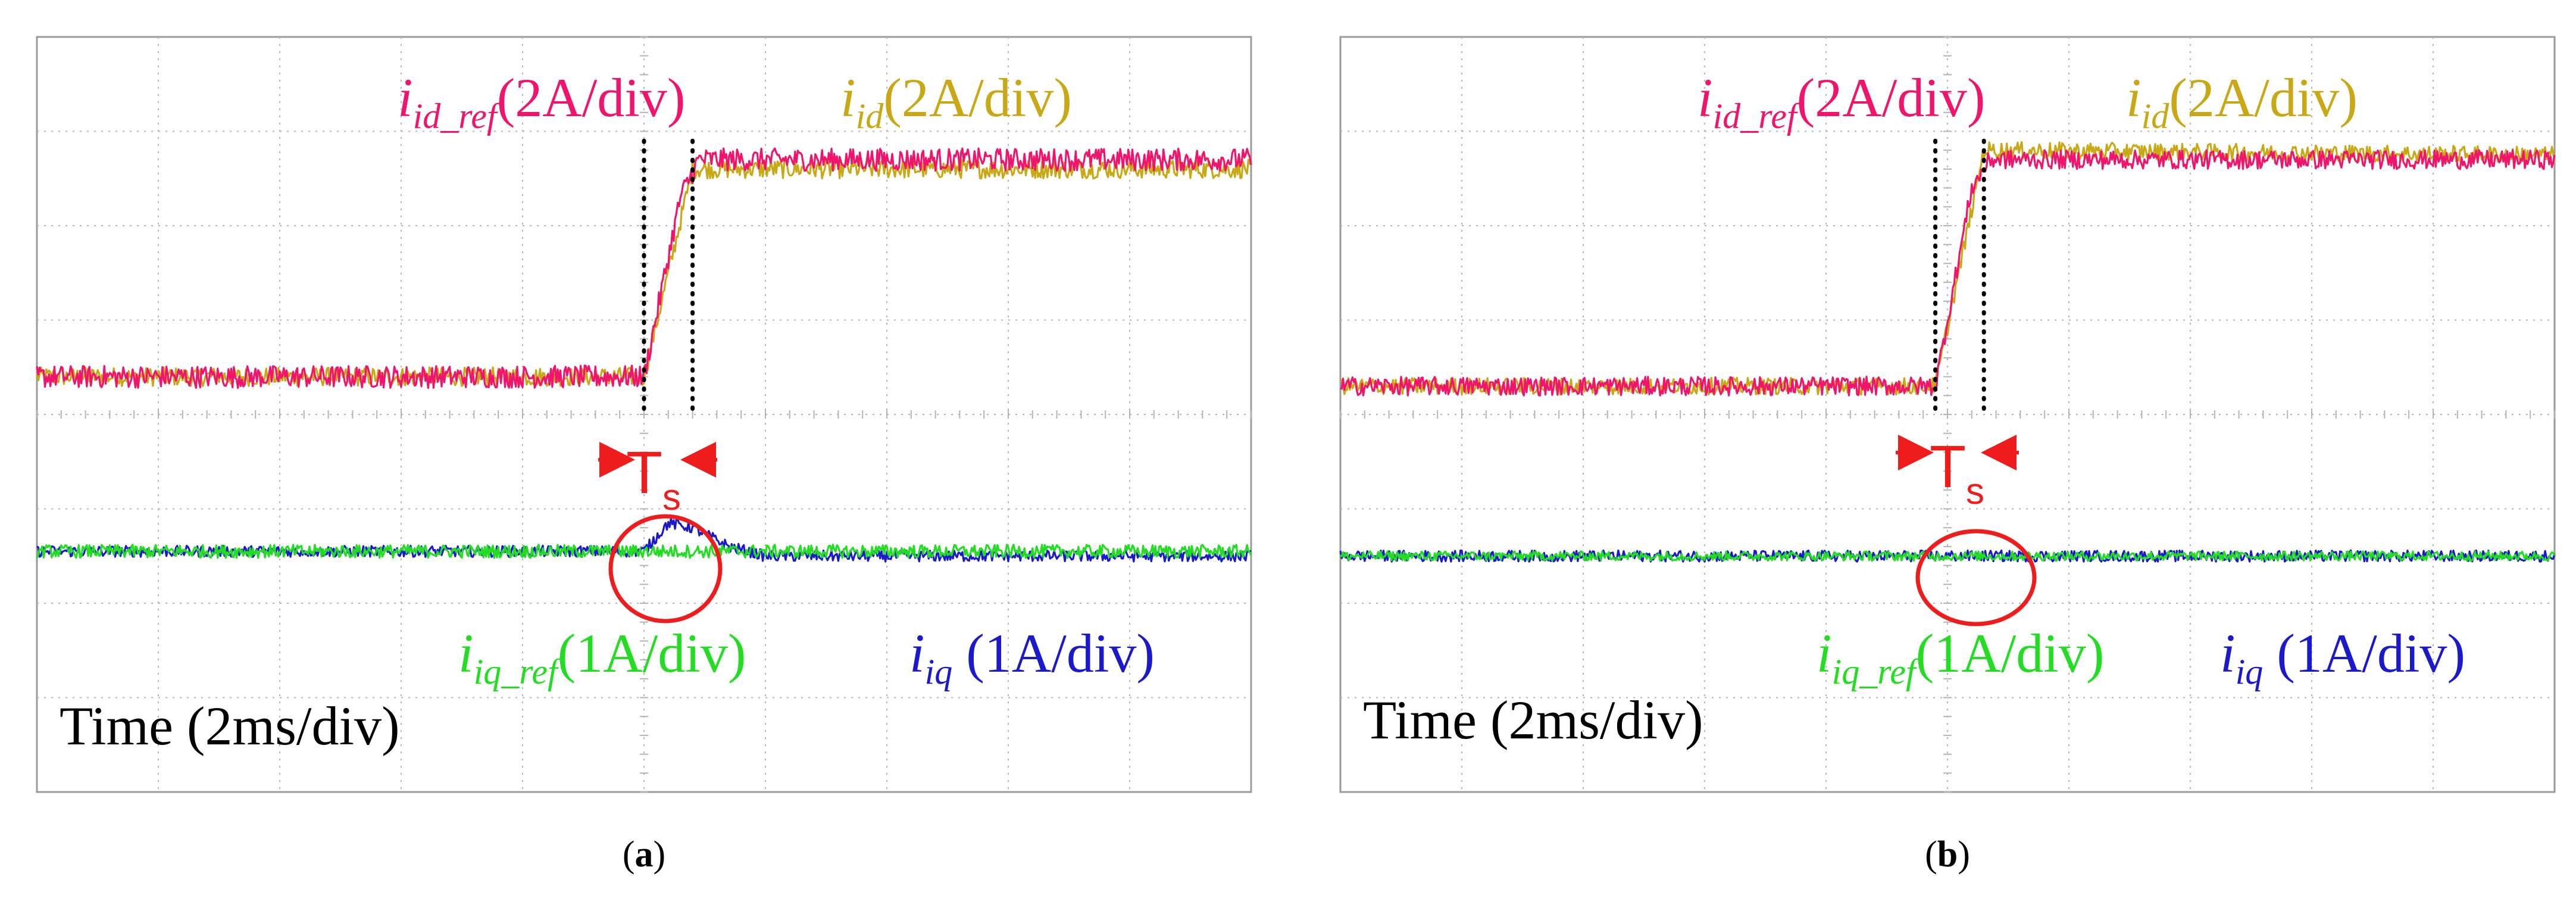 The height and width of the screenshot is (898, 2576). I want to click on trace-id-ref, so click(1948, 273).